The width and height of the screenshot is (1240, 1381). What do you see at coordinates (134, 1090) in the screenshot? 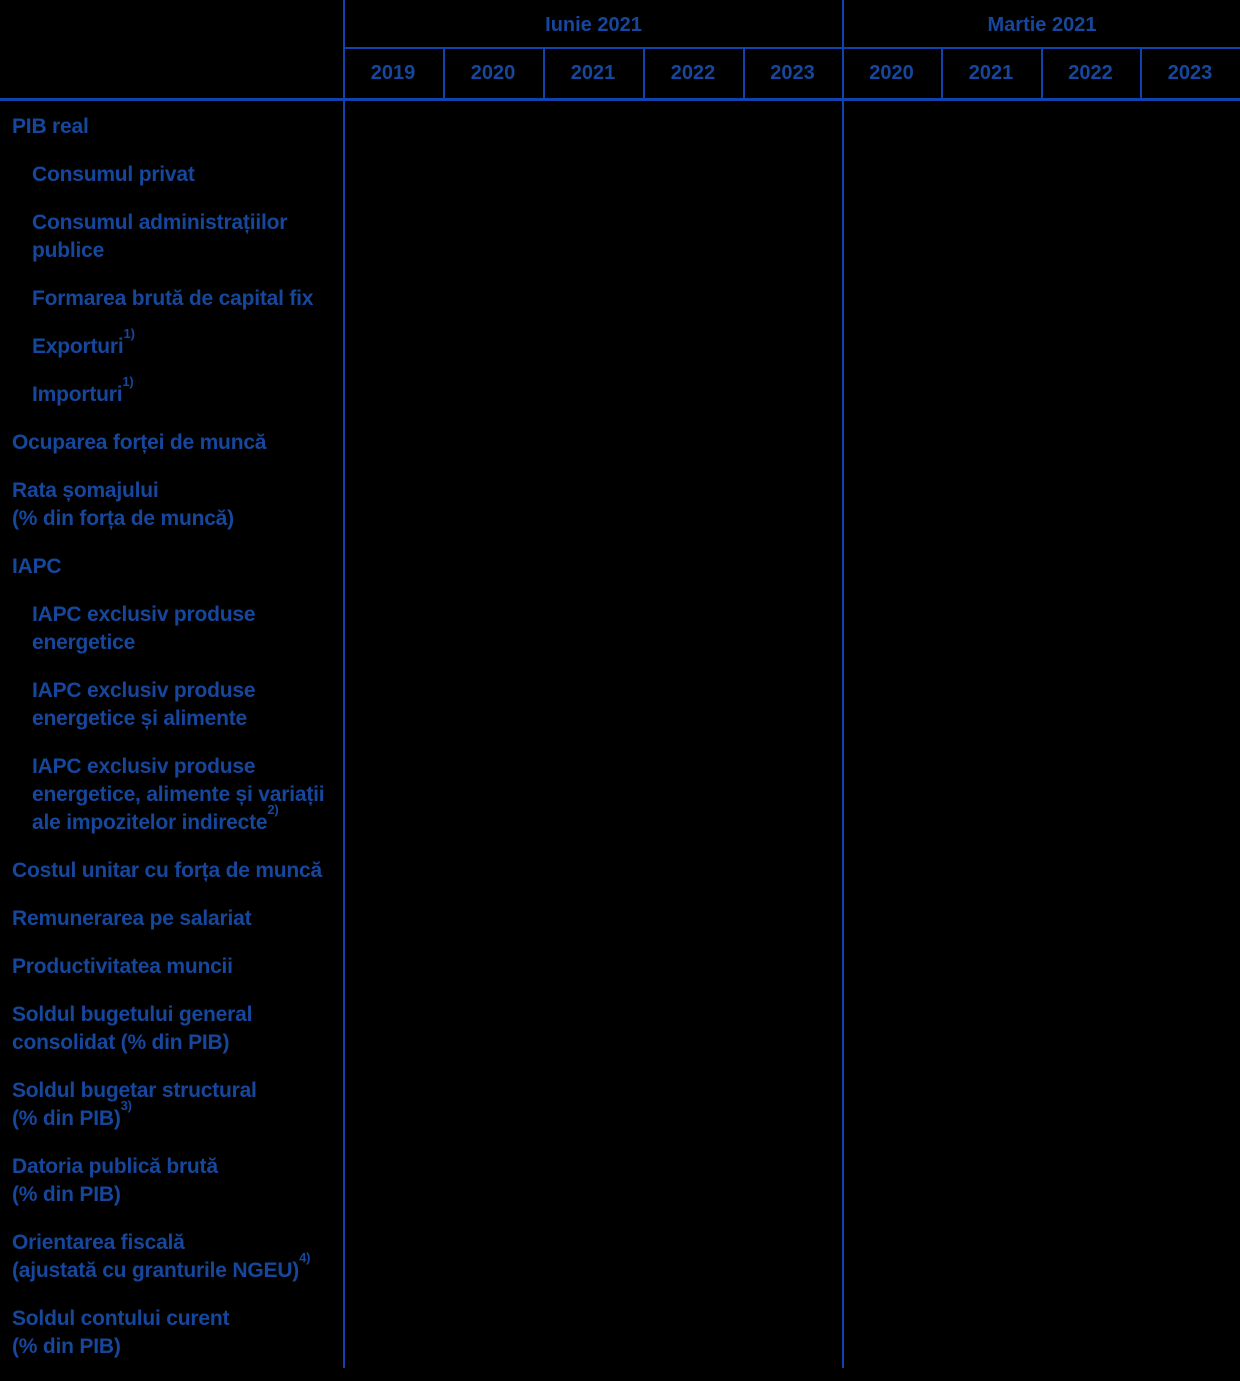
I see `row-label-text: Soldul bugetar structural` at bounding box center [134, 1090].